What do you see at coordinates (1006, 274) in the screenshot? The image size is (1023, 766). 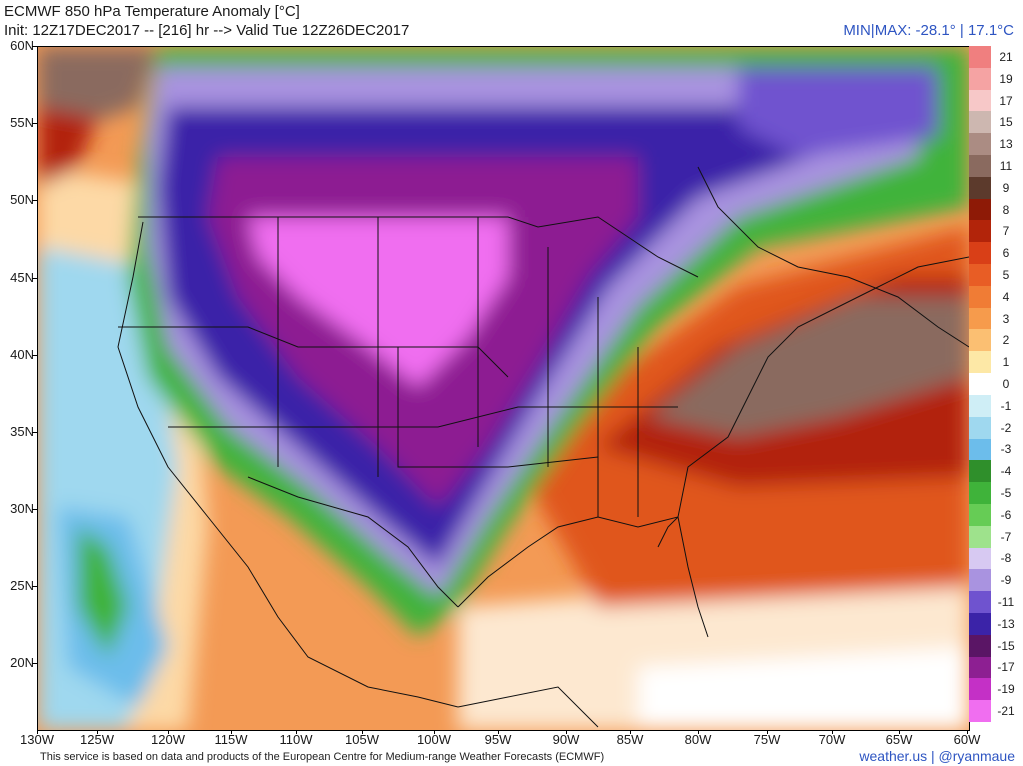 I see `colorbar-label: 5` at bounding box center [1006, 274].